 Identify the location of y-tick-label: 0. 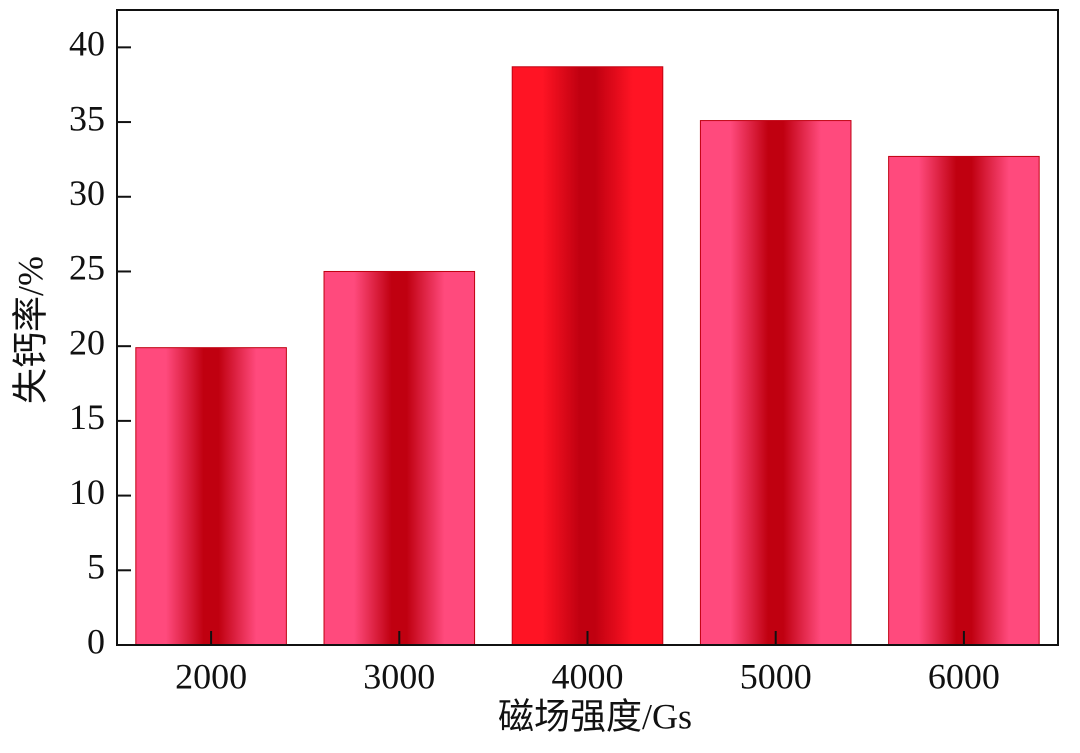
(96, 641).